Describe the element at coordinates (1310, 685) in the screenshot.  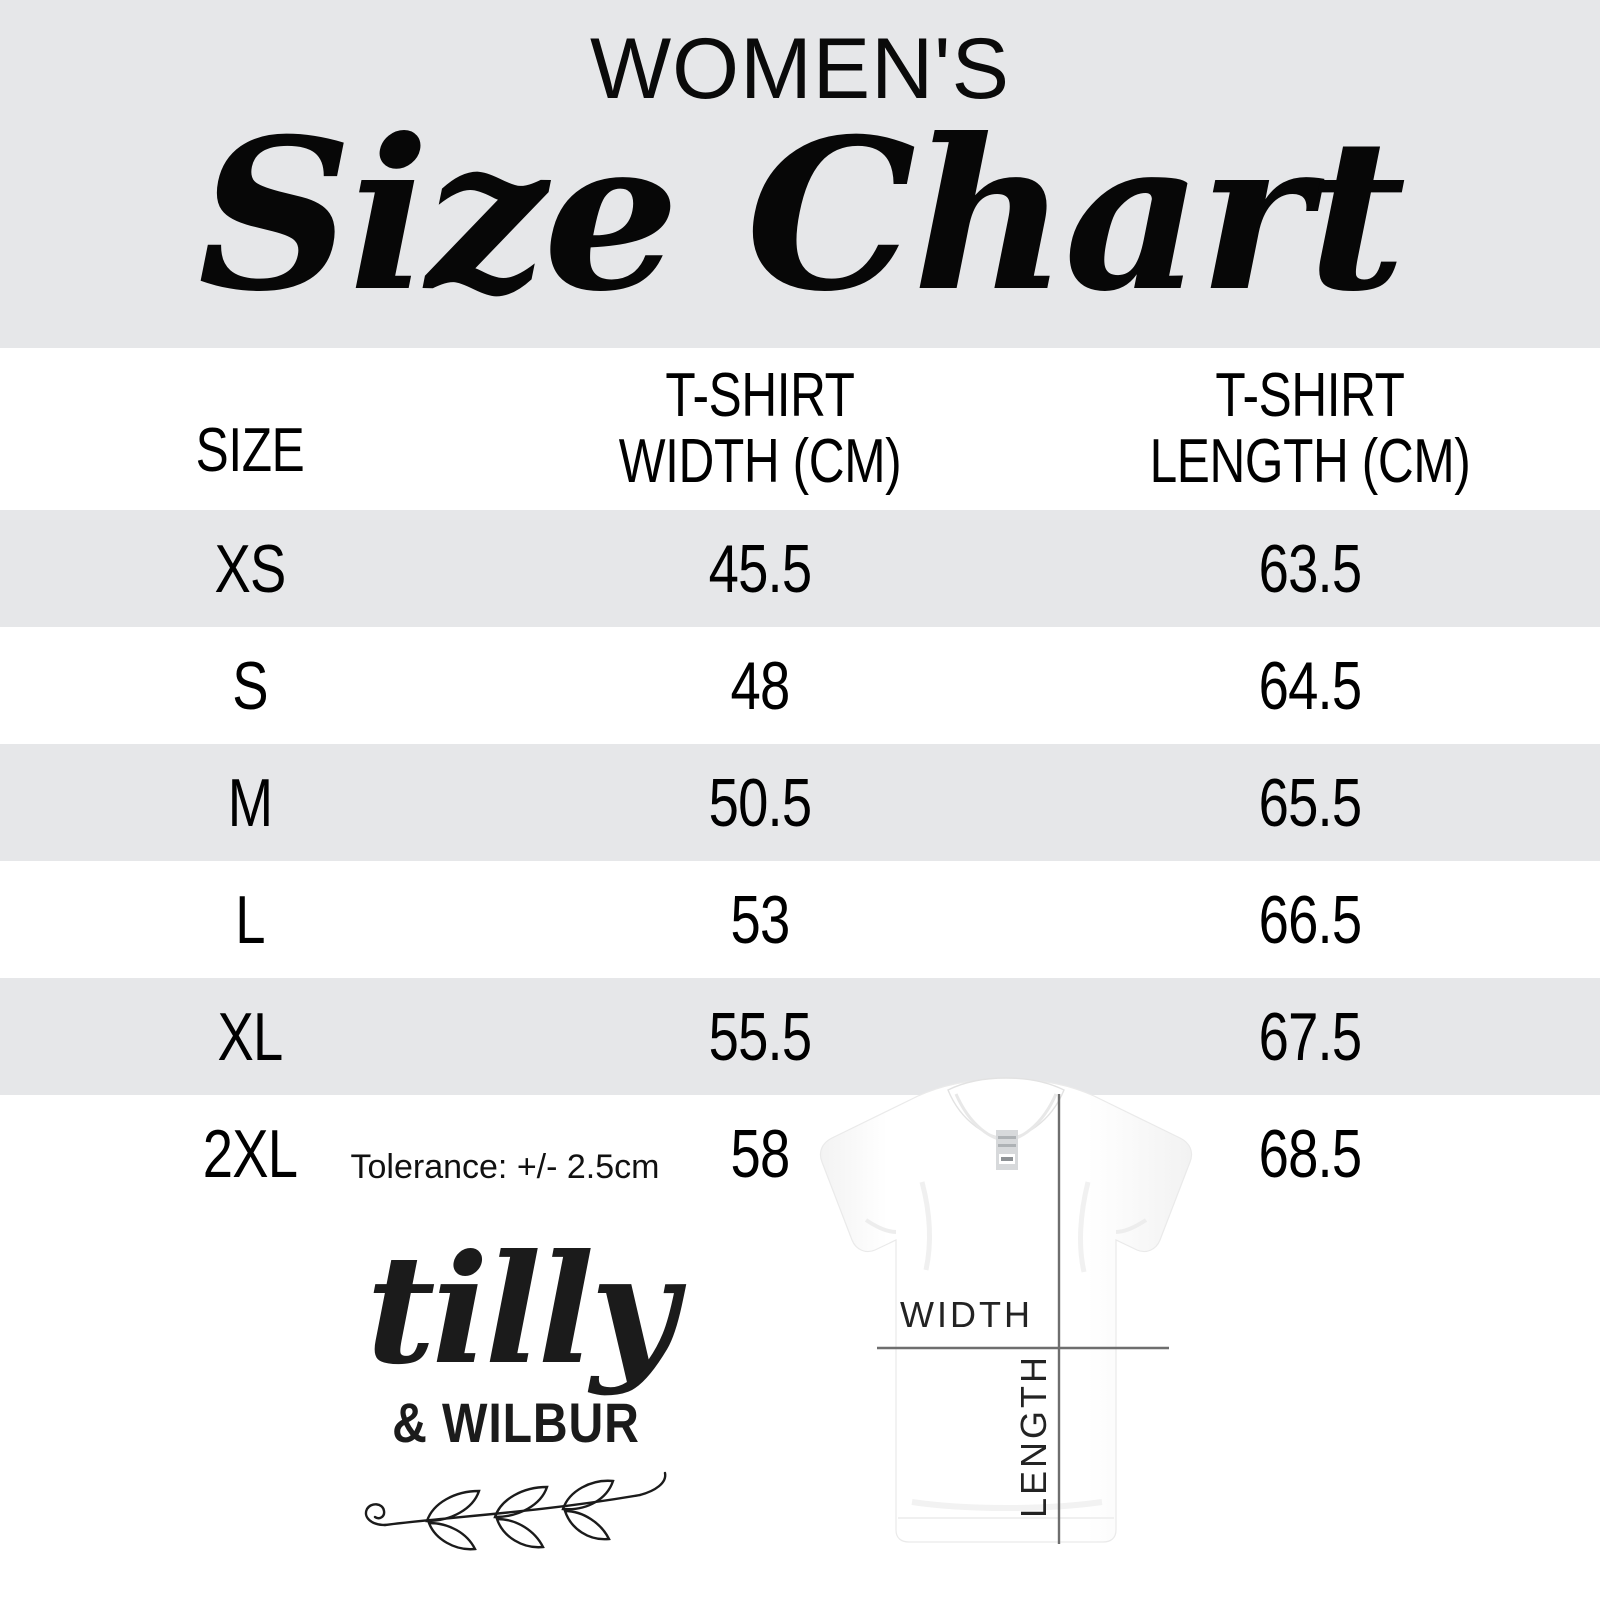
I see `cell-length: 64.5` at that location.